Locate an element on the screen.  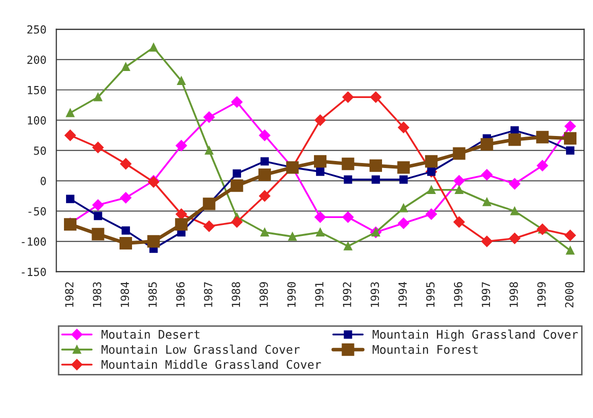
x-tick-label: 1997 is located at coordinates (486, 294).